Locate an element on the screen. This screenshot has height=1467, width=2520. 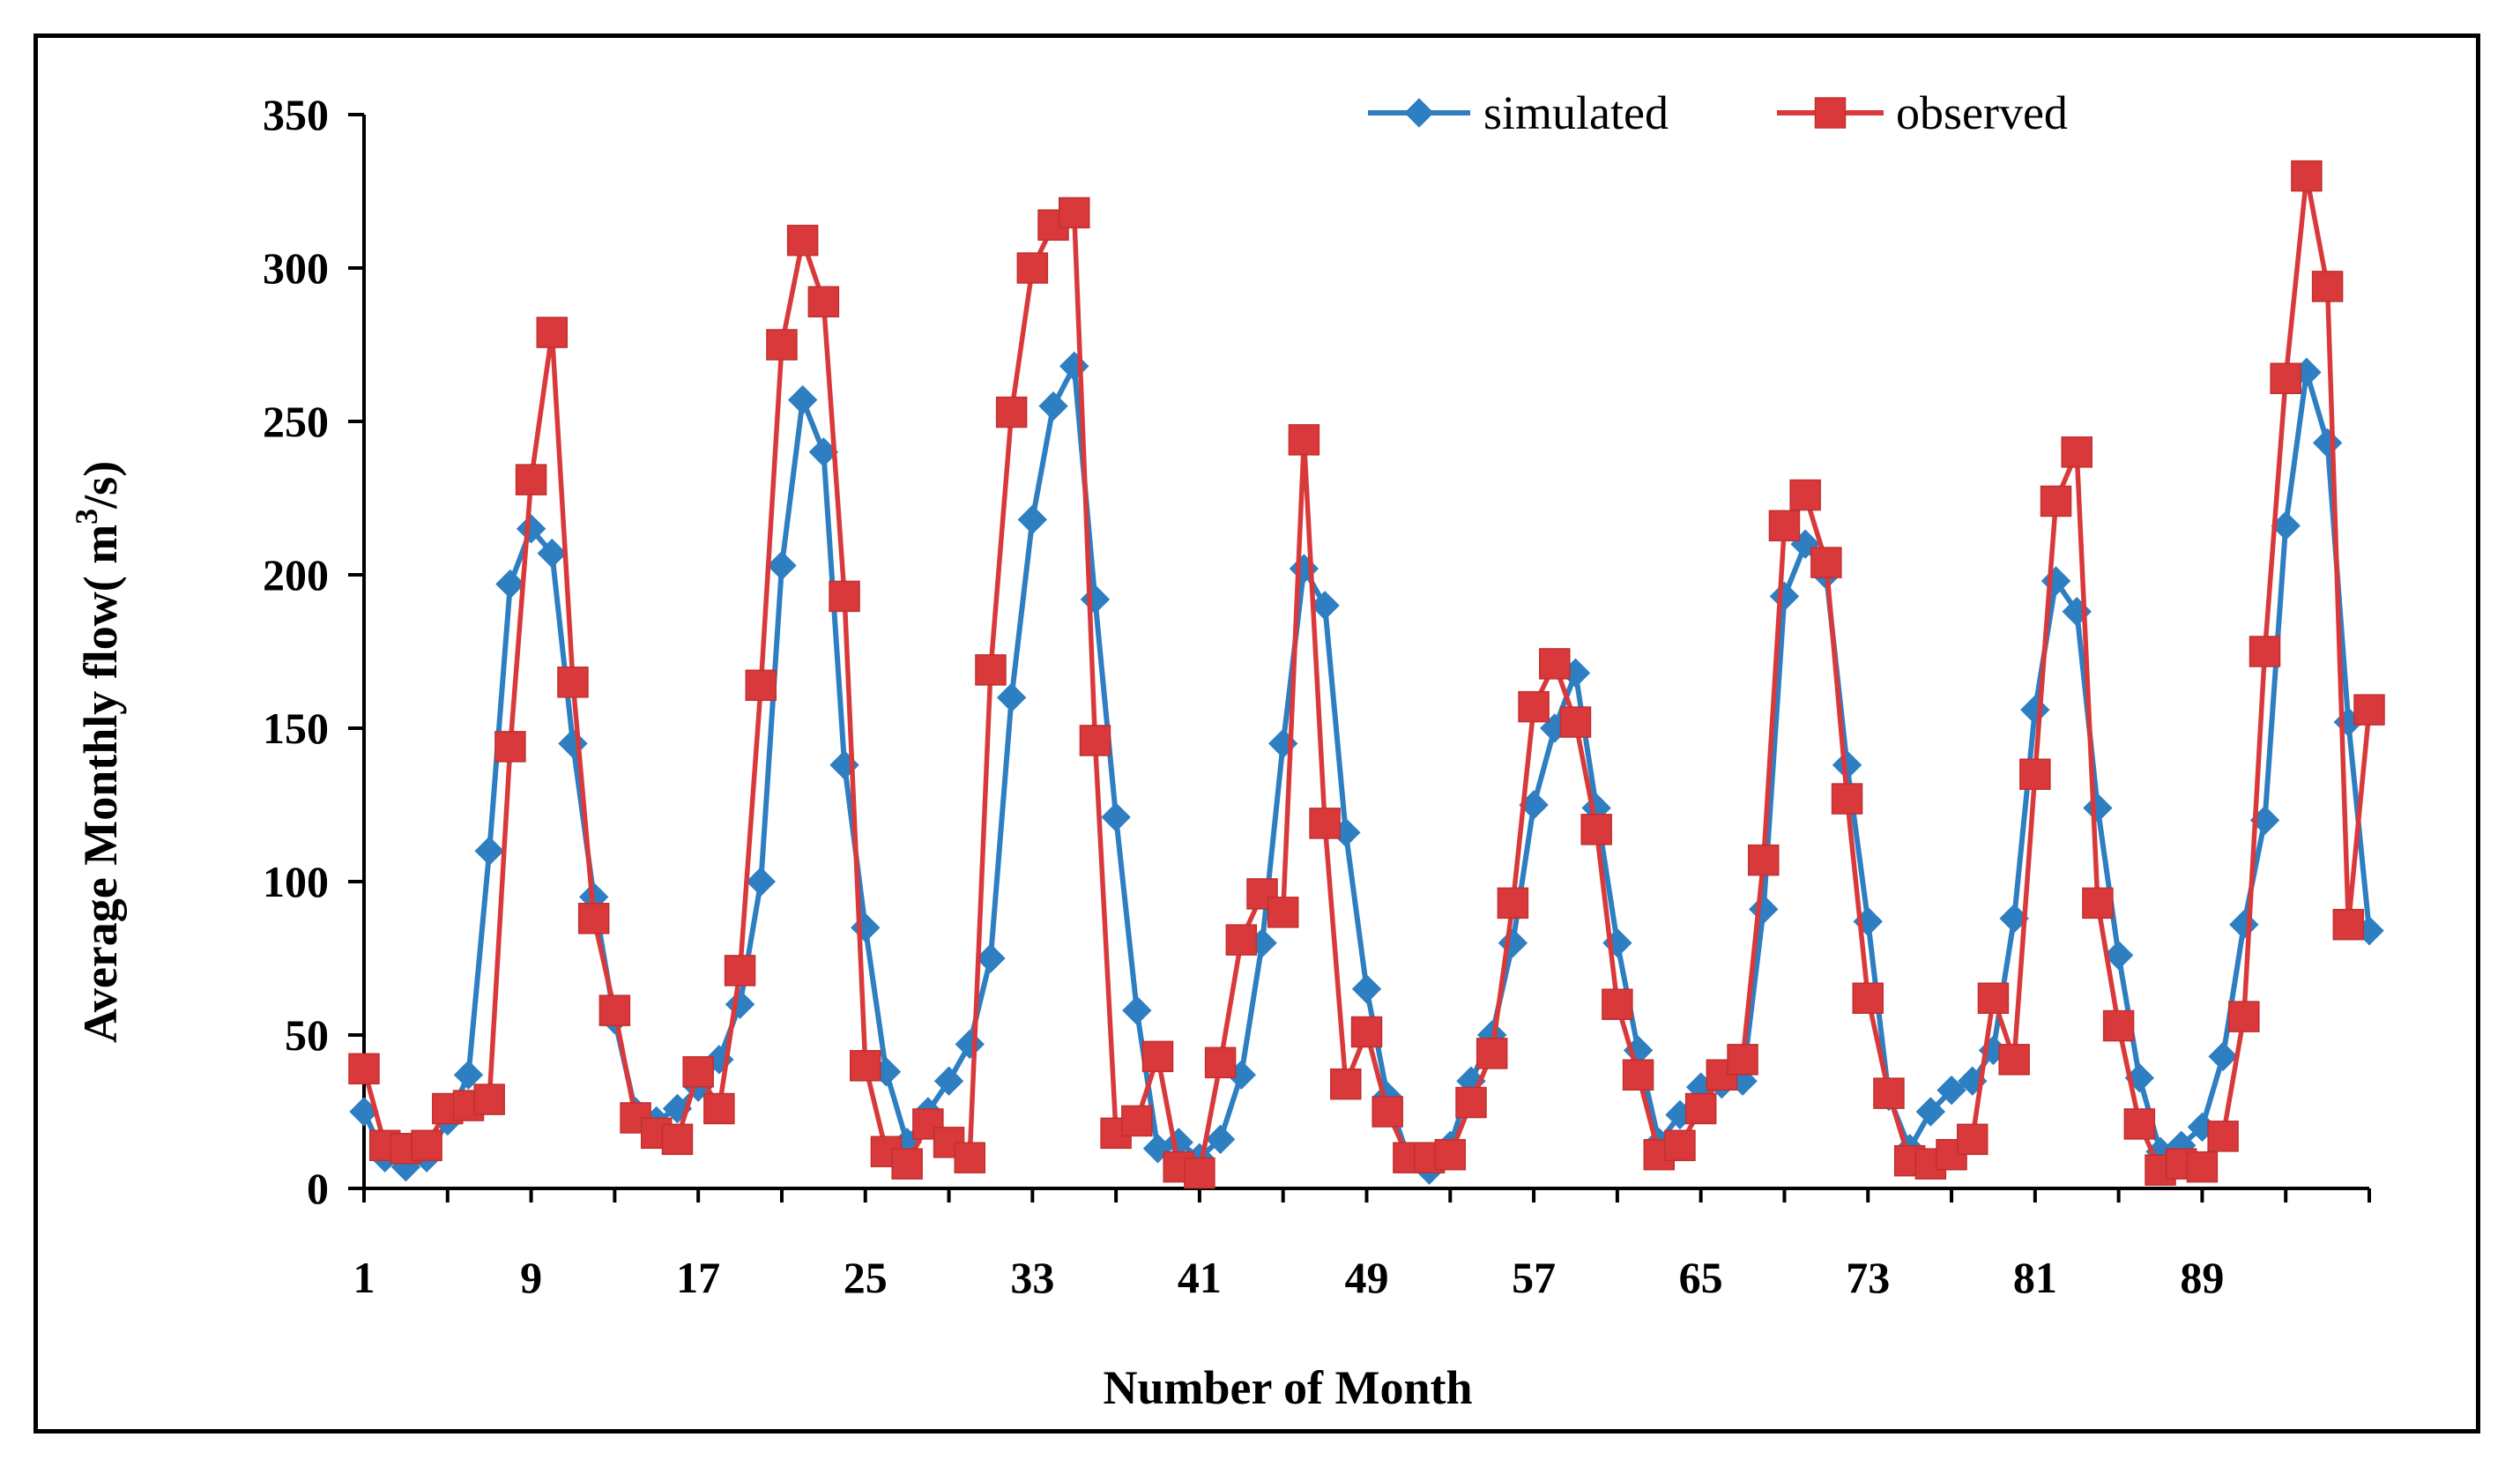
y-tick-label: 0 is located at coordinates (318, 1189).